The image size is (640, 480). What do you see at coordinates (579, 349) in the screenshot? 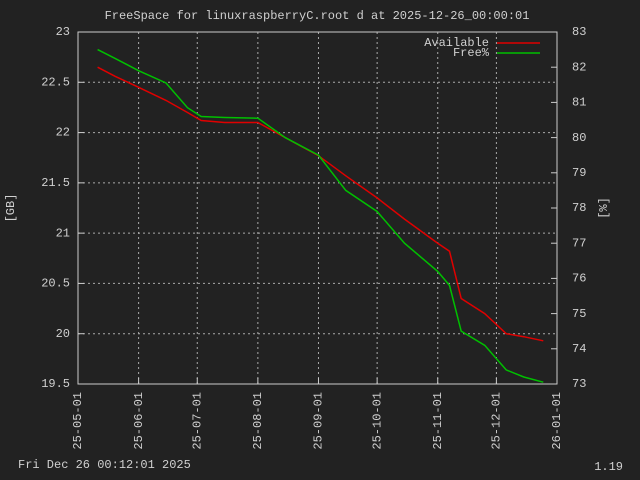
I see `y2-tick-label: 74` at bounding box center [579, 349].